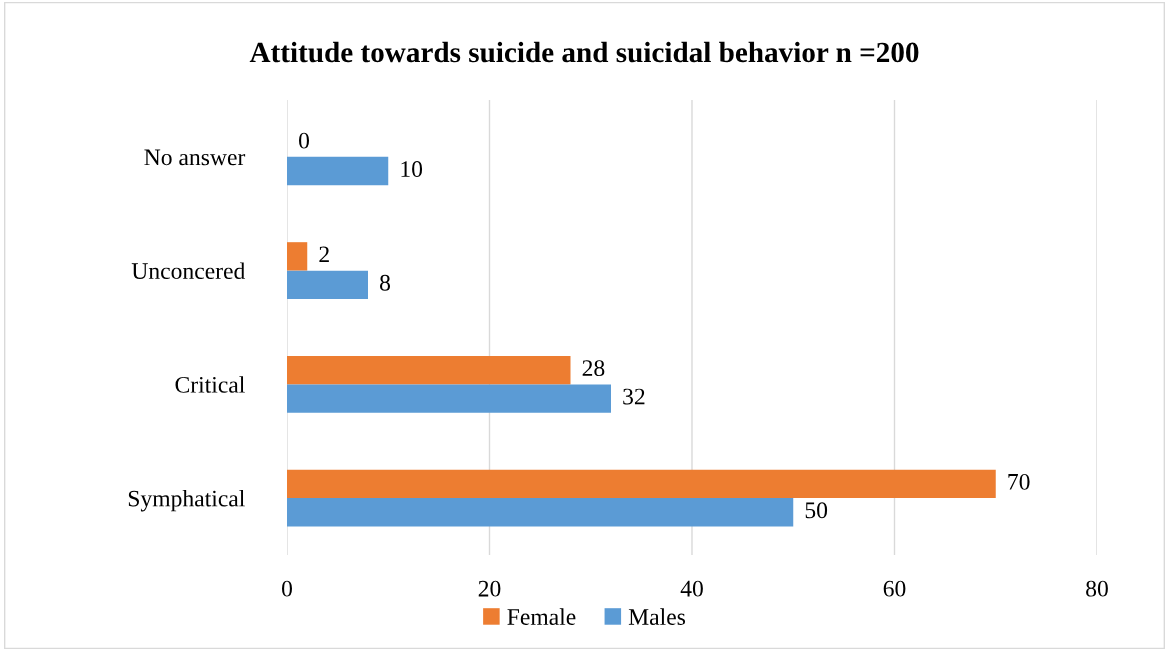  I want to click on data-label: 0, so click(304, 140).